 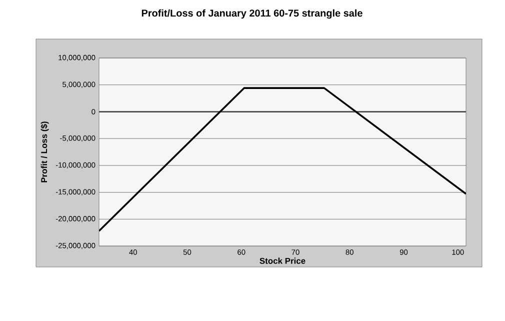 I want to click on y-axis-title: Profit / Loss ($), so click(x=44, y=152).